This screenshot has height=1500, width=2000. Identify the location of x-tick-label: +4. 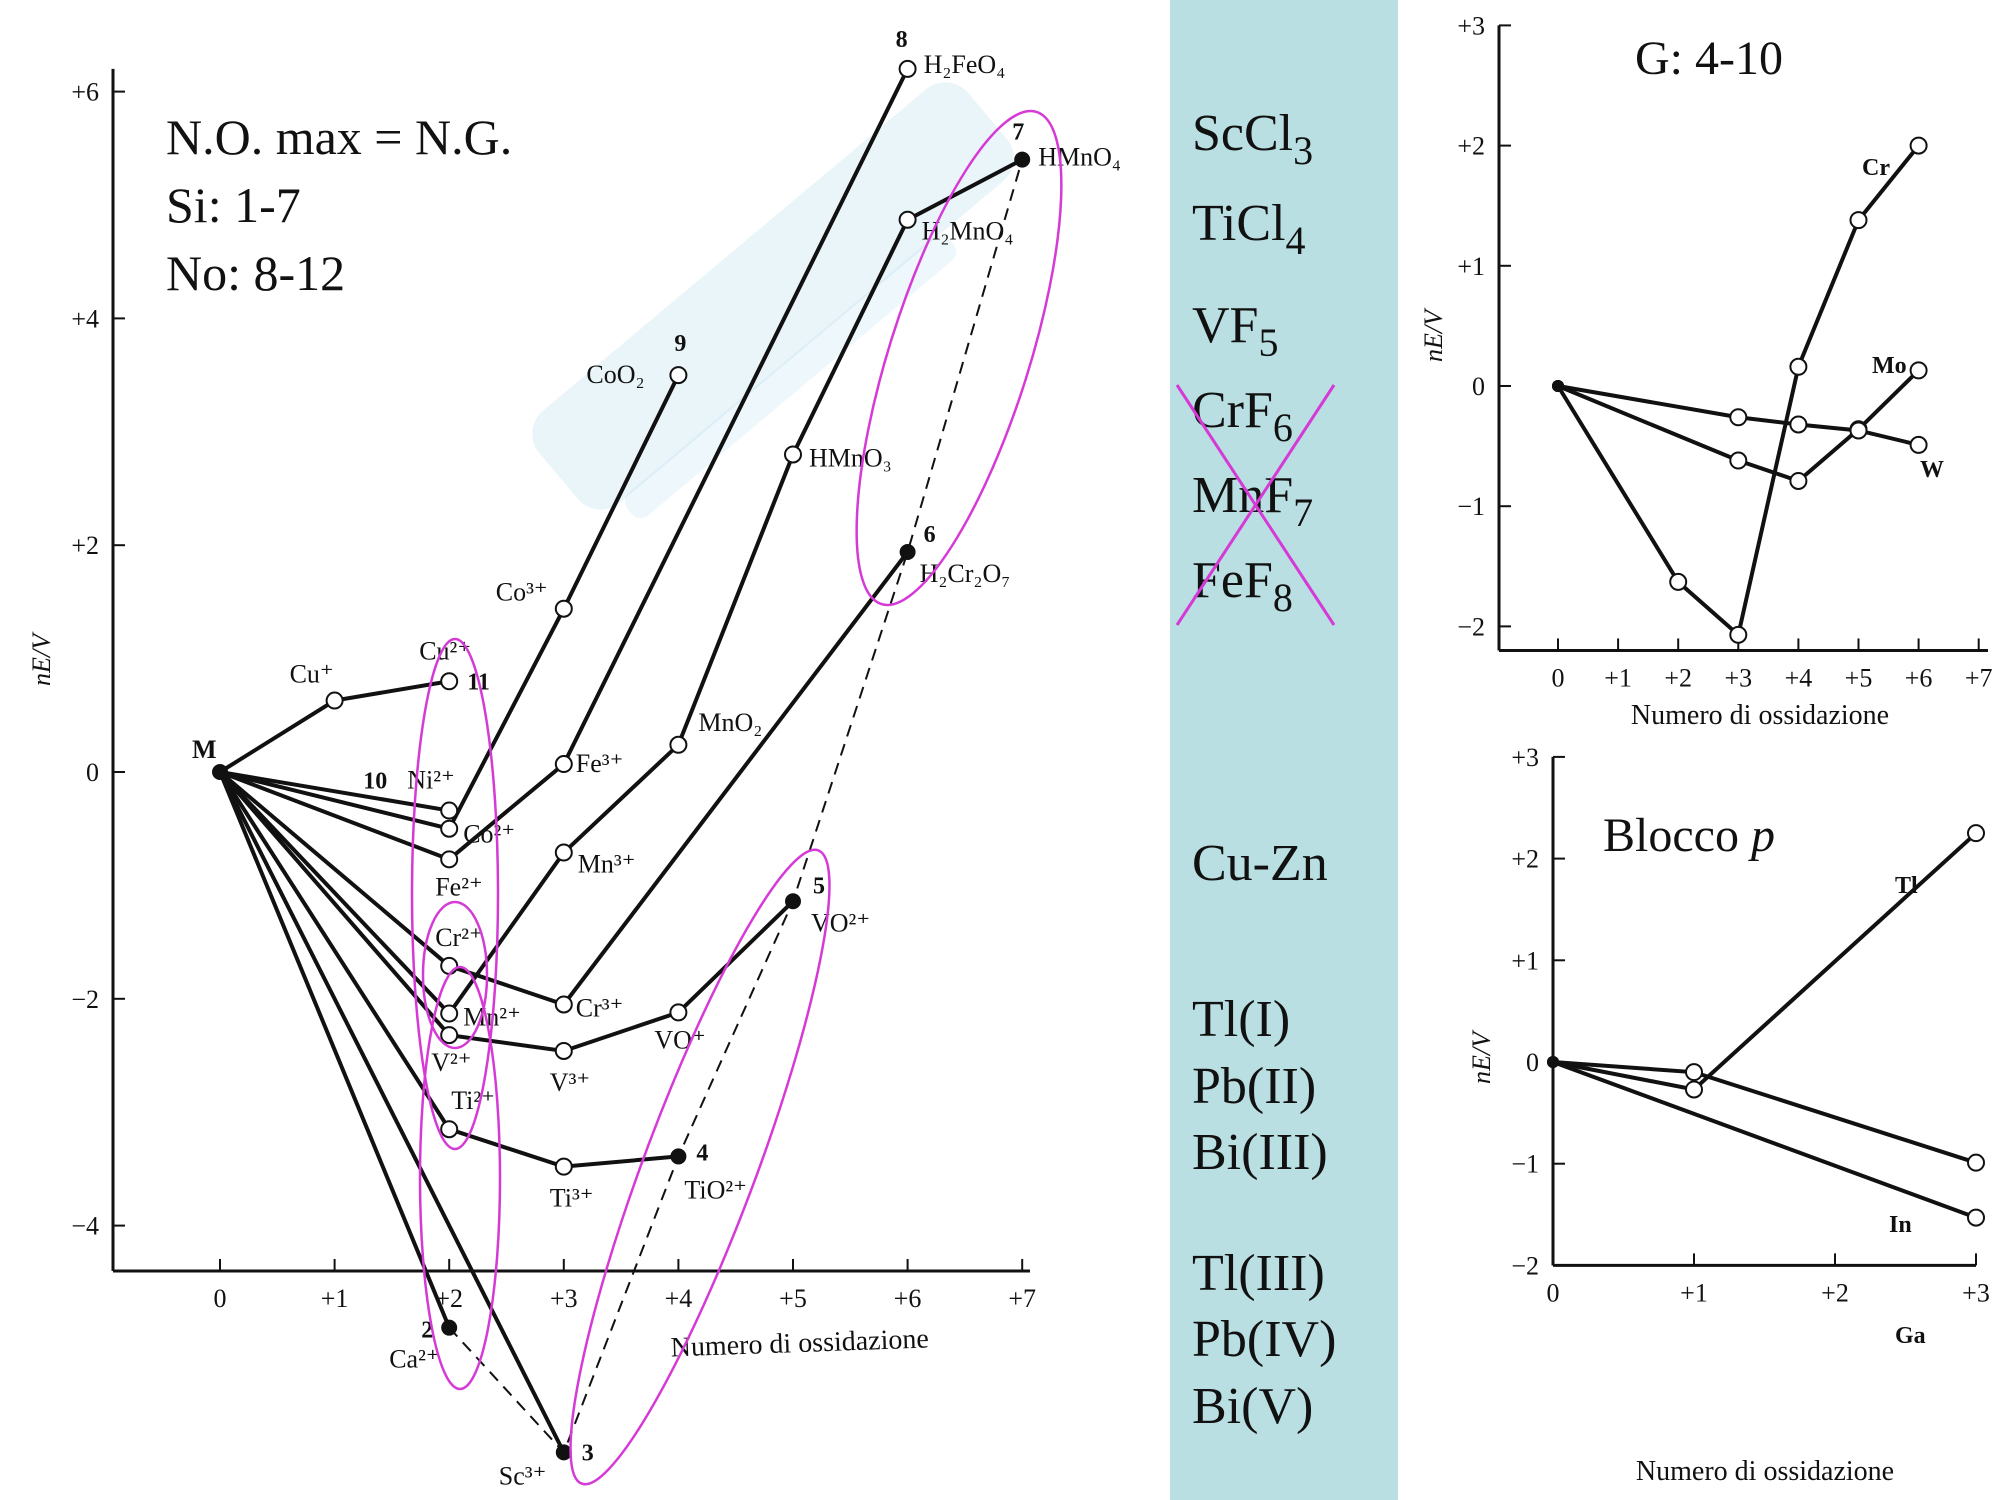
(679, 1298).